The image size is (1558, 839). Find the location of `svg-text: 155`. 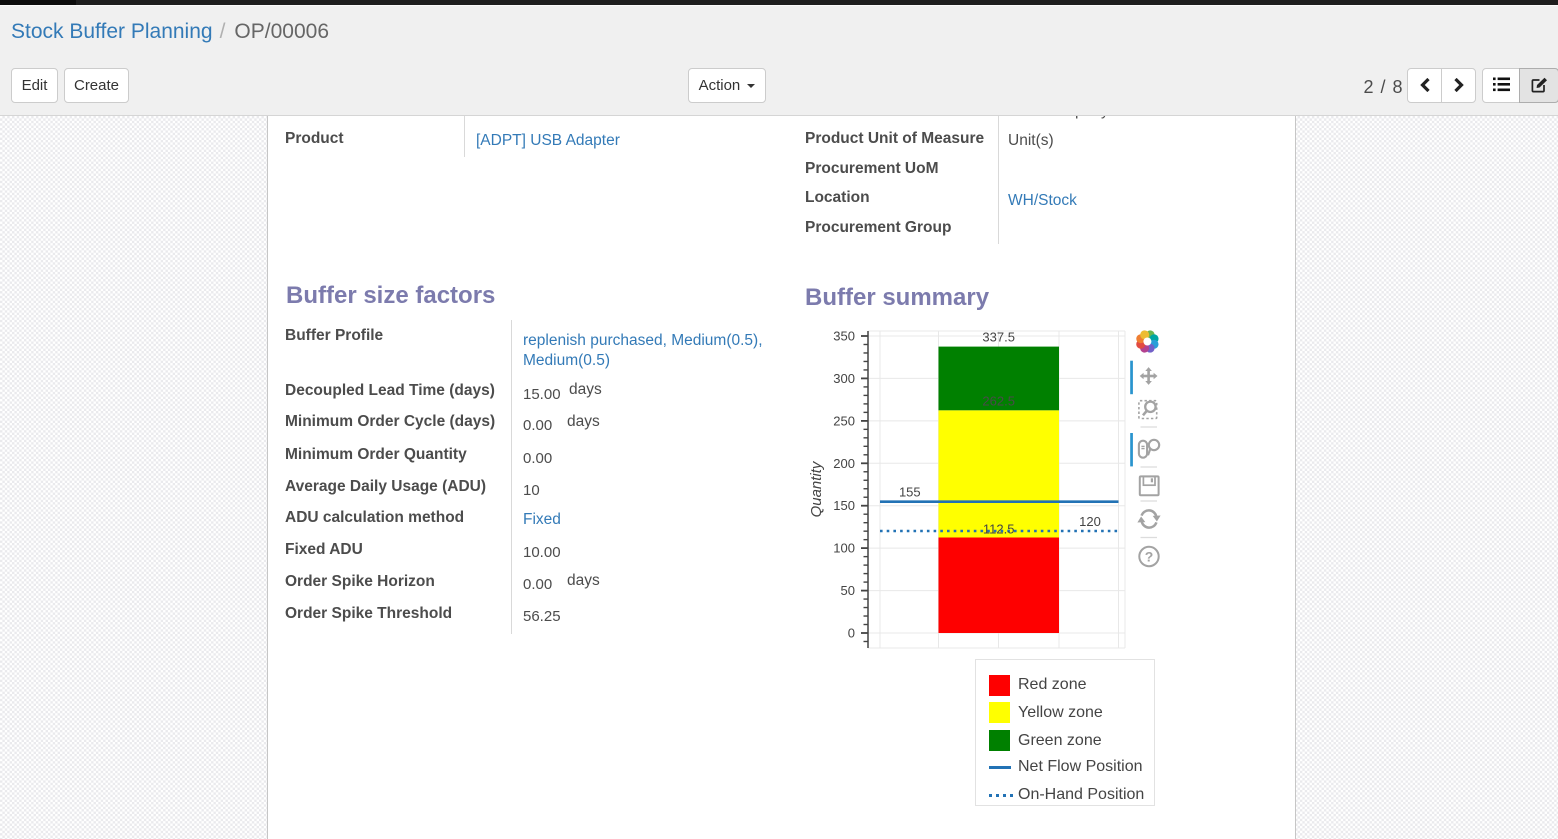

svg-text: 155 is located at coordinates (910, 492).